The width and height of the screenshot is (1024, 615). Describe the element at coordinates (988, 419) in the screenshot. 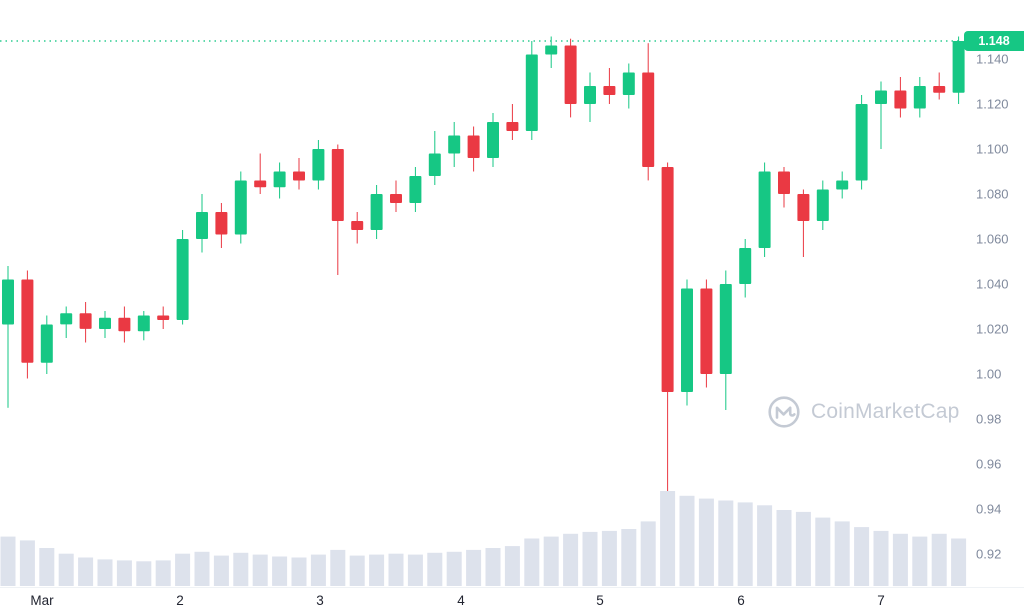

I see `y-axis-tick-label: 0.98` at that location.